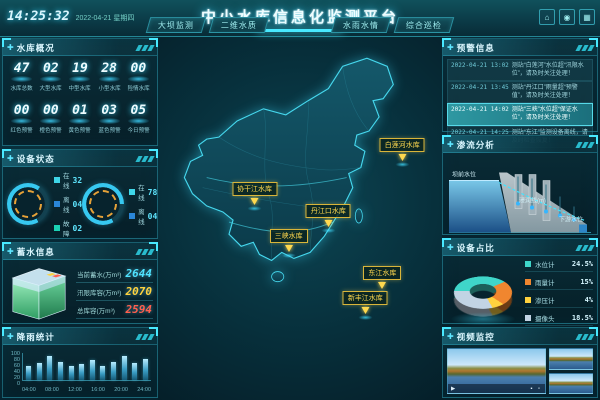 This screenshot has width=600, height=400. I want to click on header-time: 14:25:32, so click(38, 16).